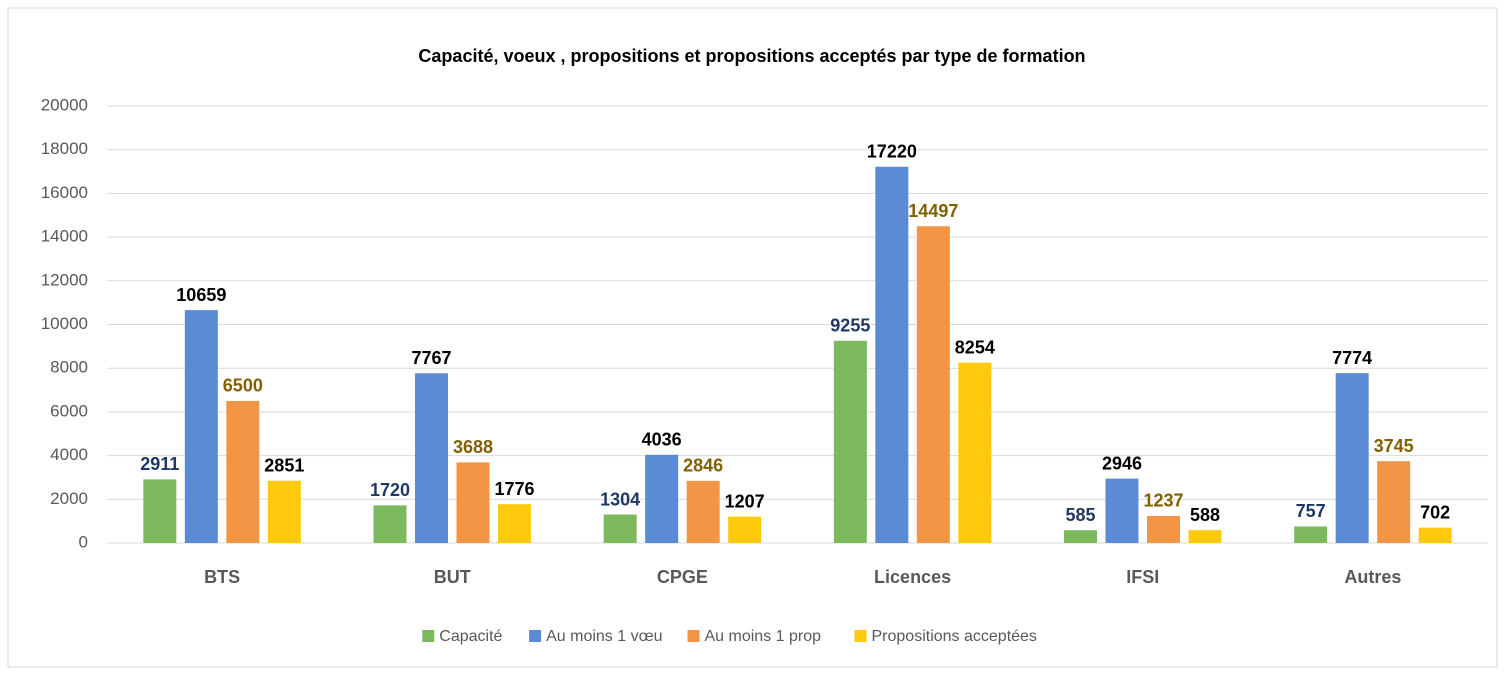  I want to click on data-label: 757, so click(1311, 511).